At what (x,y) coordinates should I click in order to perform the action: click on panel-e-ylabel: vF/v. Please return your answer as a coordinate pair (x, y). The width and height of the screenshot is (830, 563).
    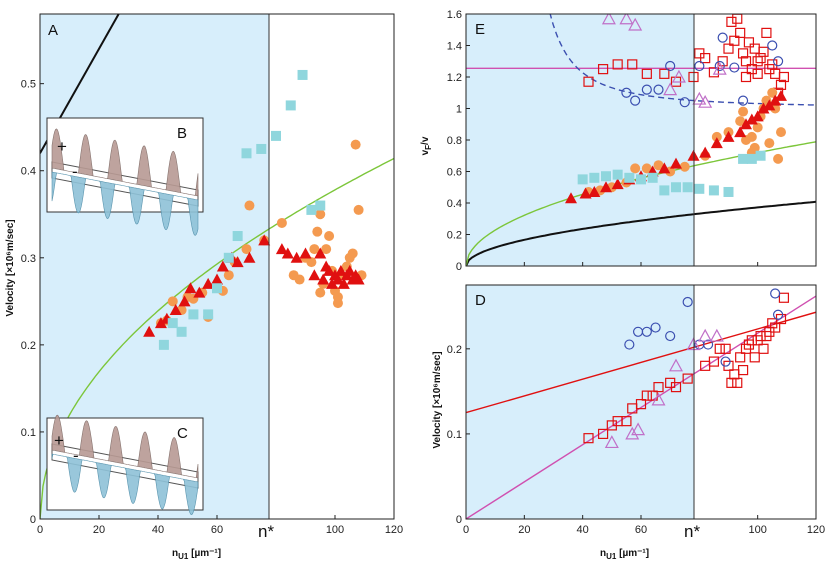
    Looking at the image, I should click on (426, 145).